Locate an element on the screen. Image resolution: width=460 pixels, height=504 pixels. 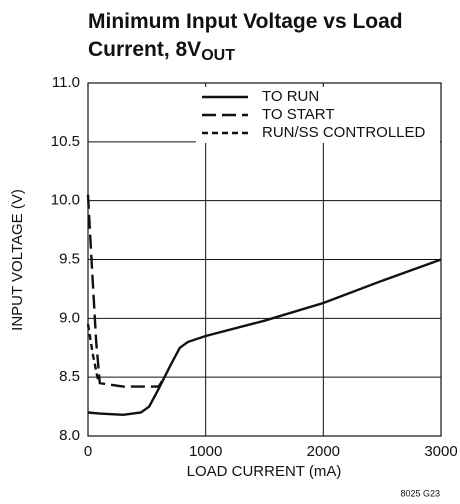
chart-title: Current, 8VOUT is located at coordinates (161, 51).